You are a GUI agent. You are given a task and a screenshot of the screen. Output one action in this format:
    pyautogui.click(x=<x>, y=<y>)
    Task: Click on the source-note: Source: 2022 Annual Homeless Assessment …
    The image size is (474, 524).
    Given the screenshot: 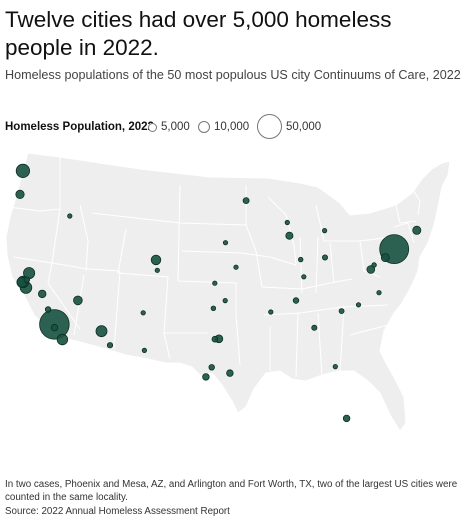 What is the action you would take?
    pyautogui.click(x=117, y=511)
    